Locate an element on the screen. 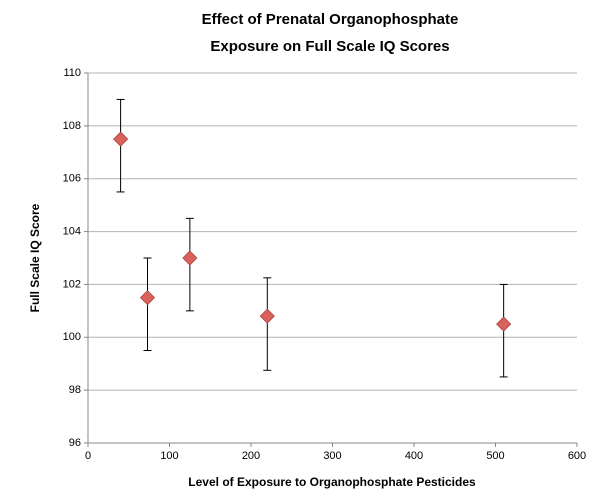  x-tick-label: 0 is located at coordinates (88, 456).